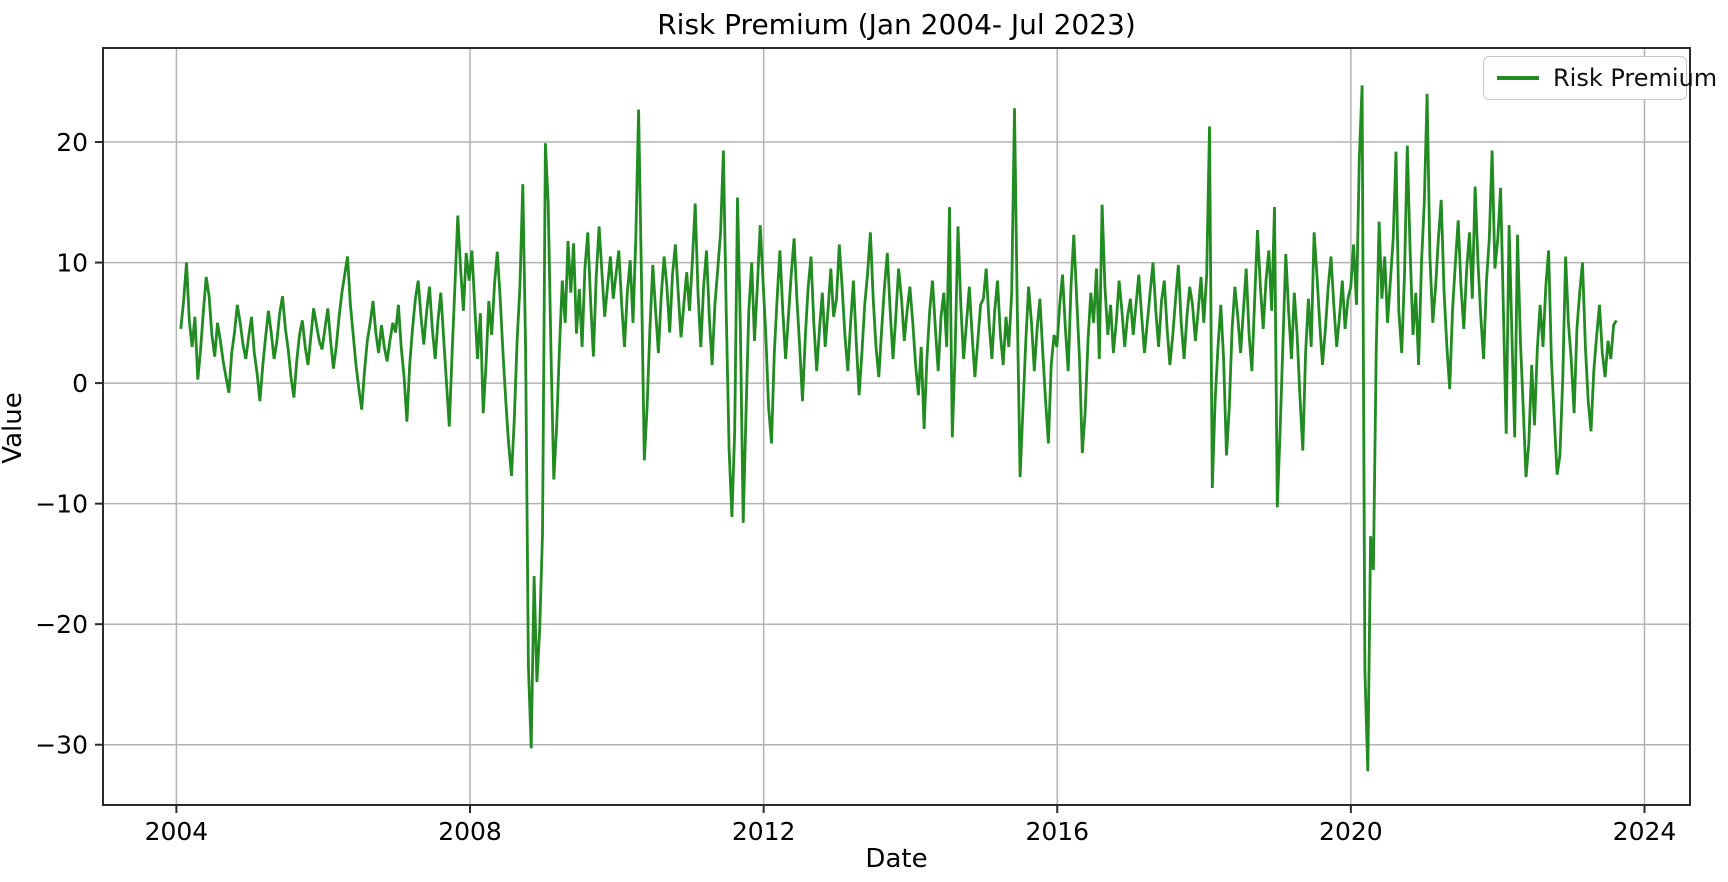  What do you see at coordinates (896, 859) in the screenshot?
I see `x-axis-label: Date` at bounding box center [896, 859].